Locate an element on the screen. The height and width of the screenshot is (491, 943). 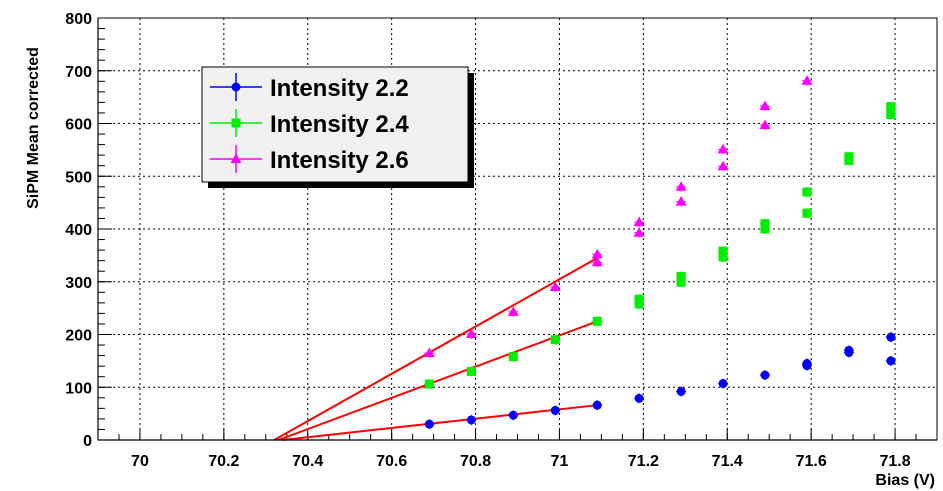
x-tick-label: 71.8 is located at coordinates (894, 461).